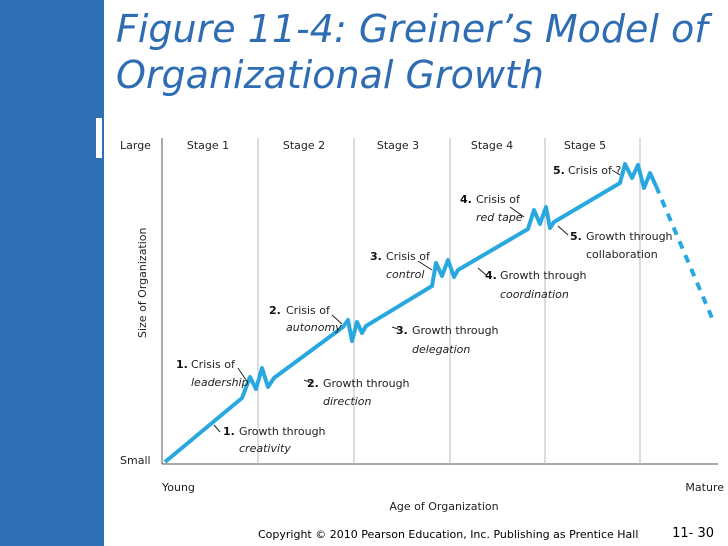 The width and height of the screenshot is (728, 546). What do you see at coordinates (142, 282) in the screenshot?
I see `y-axis-title: Size of Organization` at bounding box center [142, 282].